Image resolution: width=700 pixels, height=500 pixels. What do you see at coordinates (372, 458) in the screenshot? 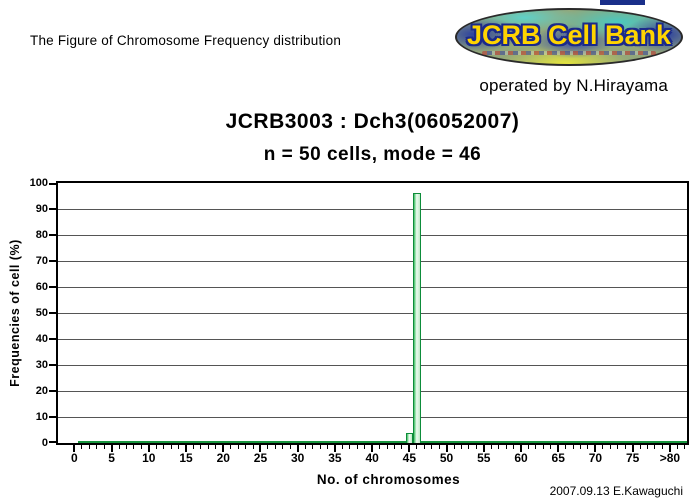
I see `x-axis-tick-label-40: 40` at bounding box center [372, 458].